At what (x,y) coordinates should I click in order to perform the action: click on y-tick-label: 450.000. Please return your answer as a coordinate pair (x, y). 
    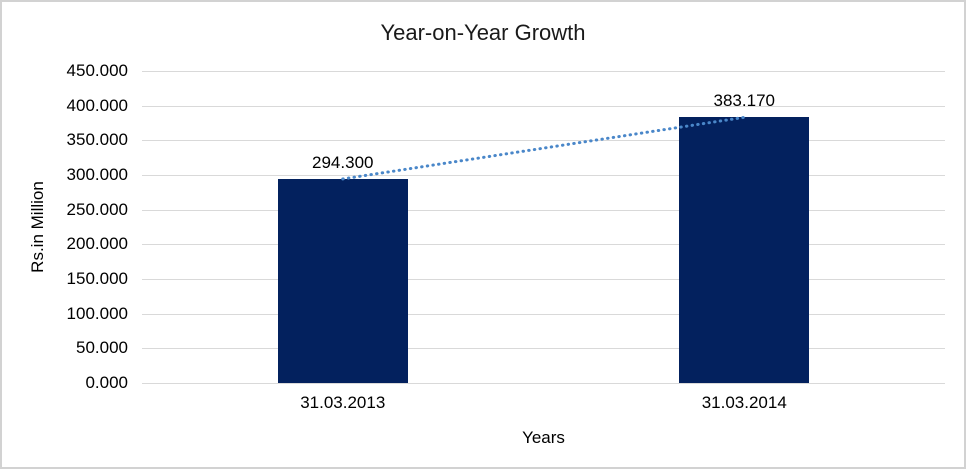
    Looking at the image, I should click on (97, 70).